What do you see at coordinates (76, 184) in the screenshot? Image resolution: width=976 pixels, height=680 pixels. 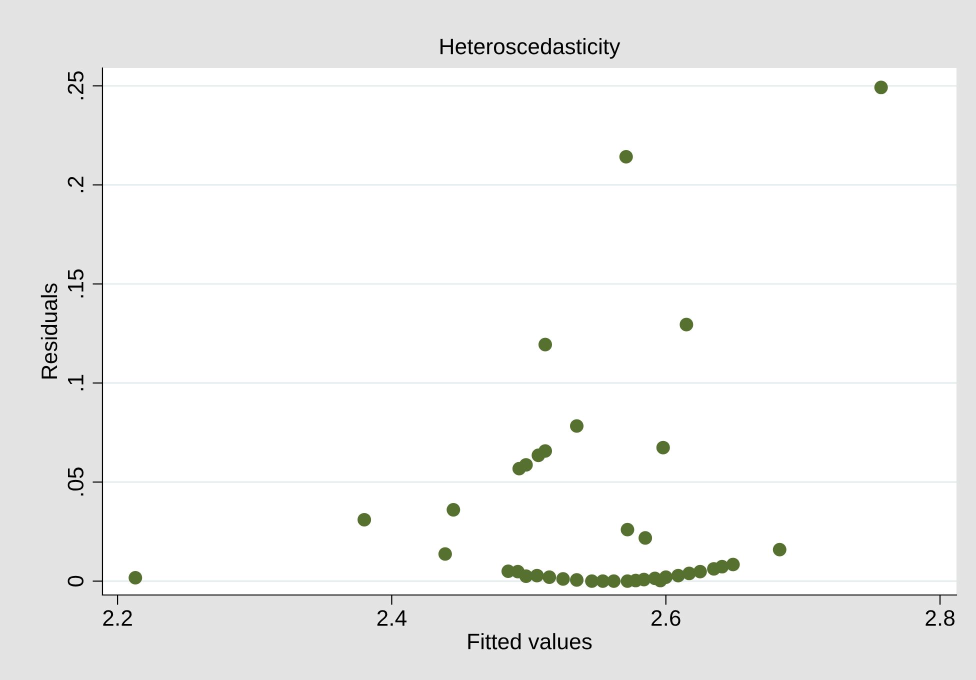 I see `y-tick-label: .2` at bounding box center [76, 184].